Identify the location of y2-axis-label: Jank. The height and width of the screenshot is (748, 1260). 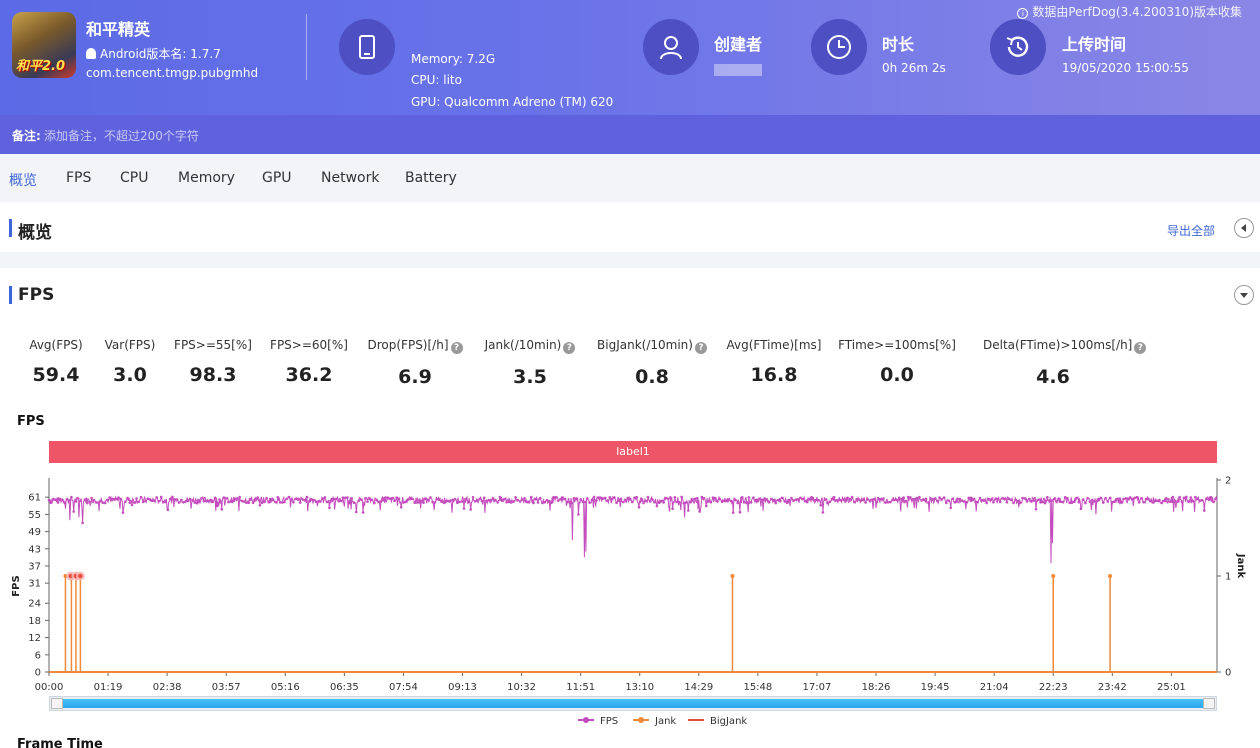
(1240, 566).